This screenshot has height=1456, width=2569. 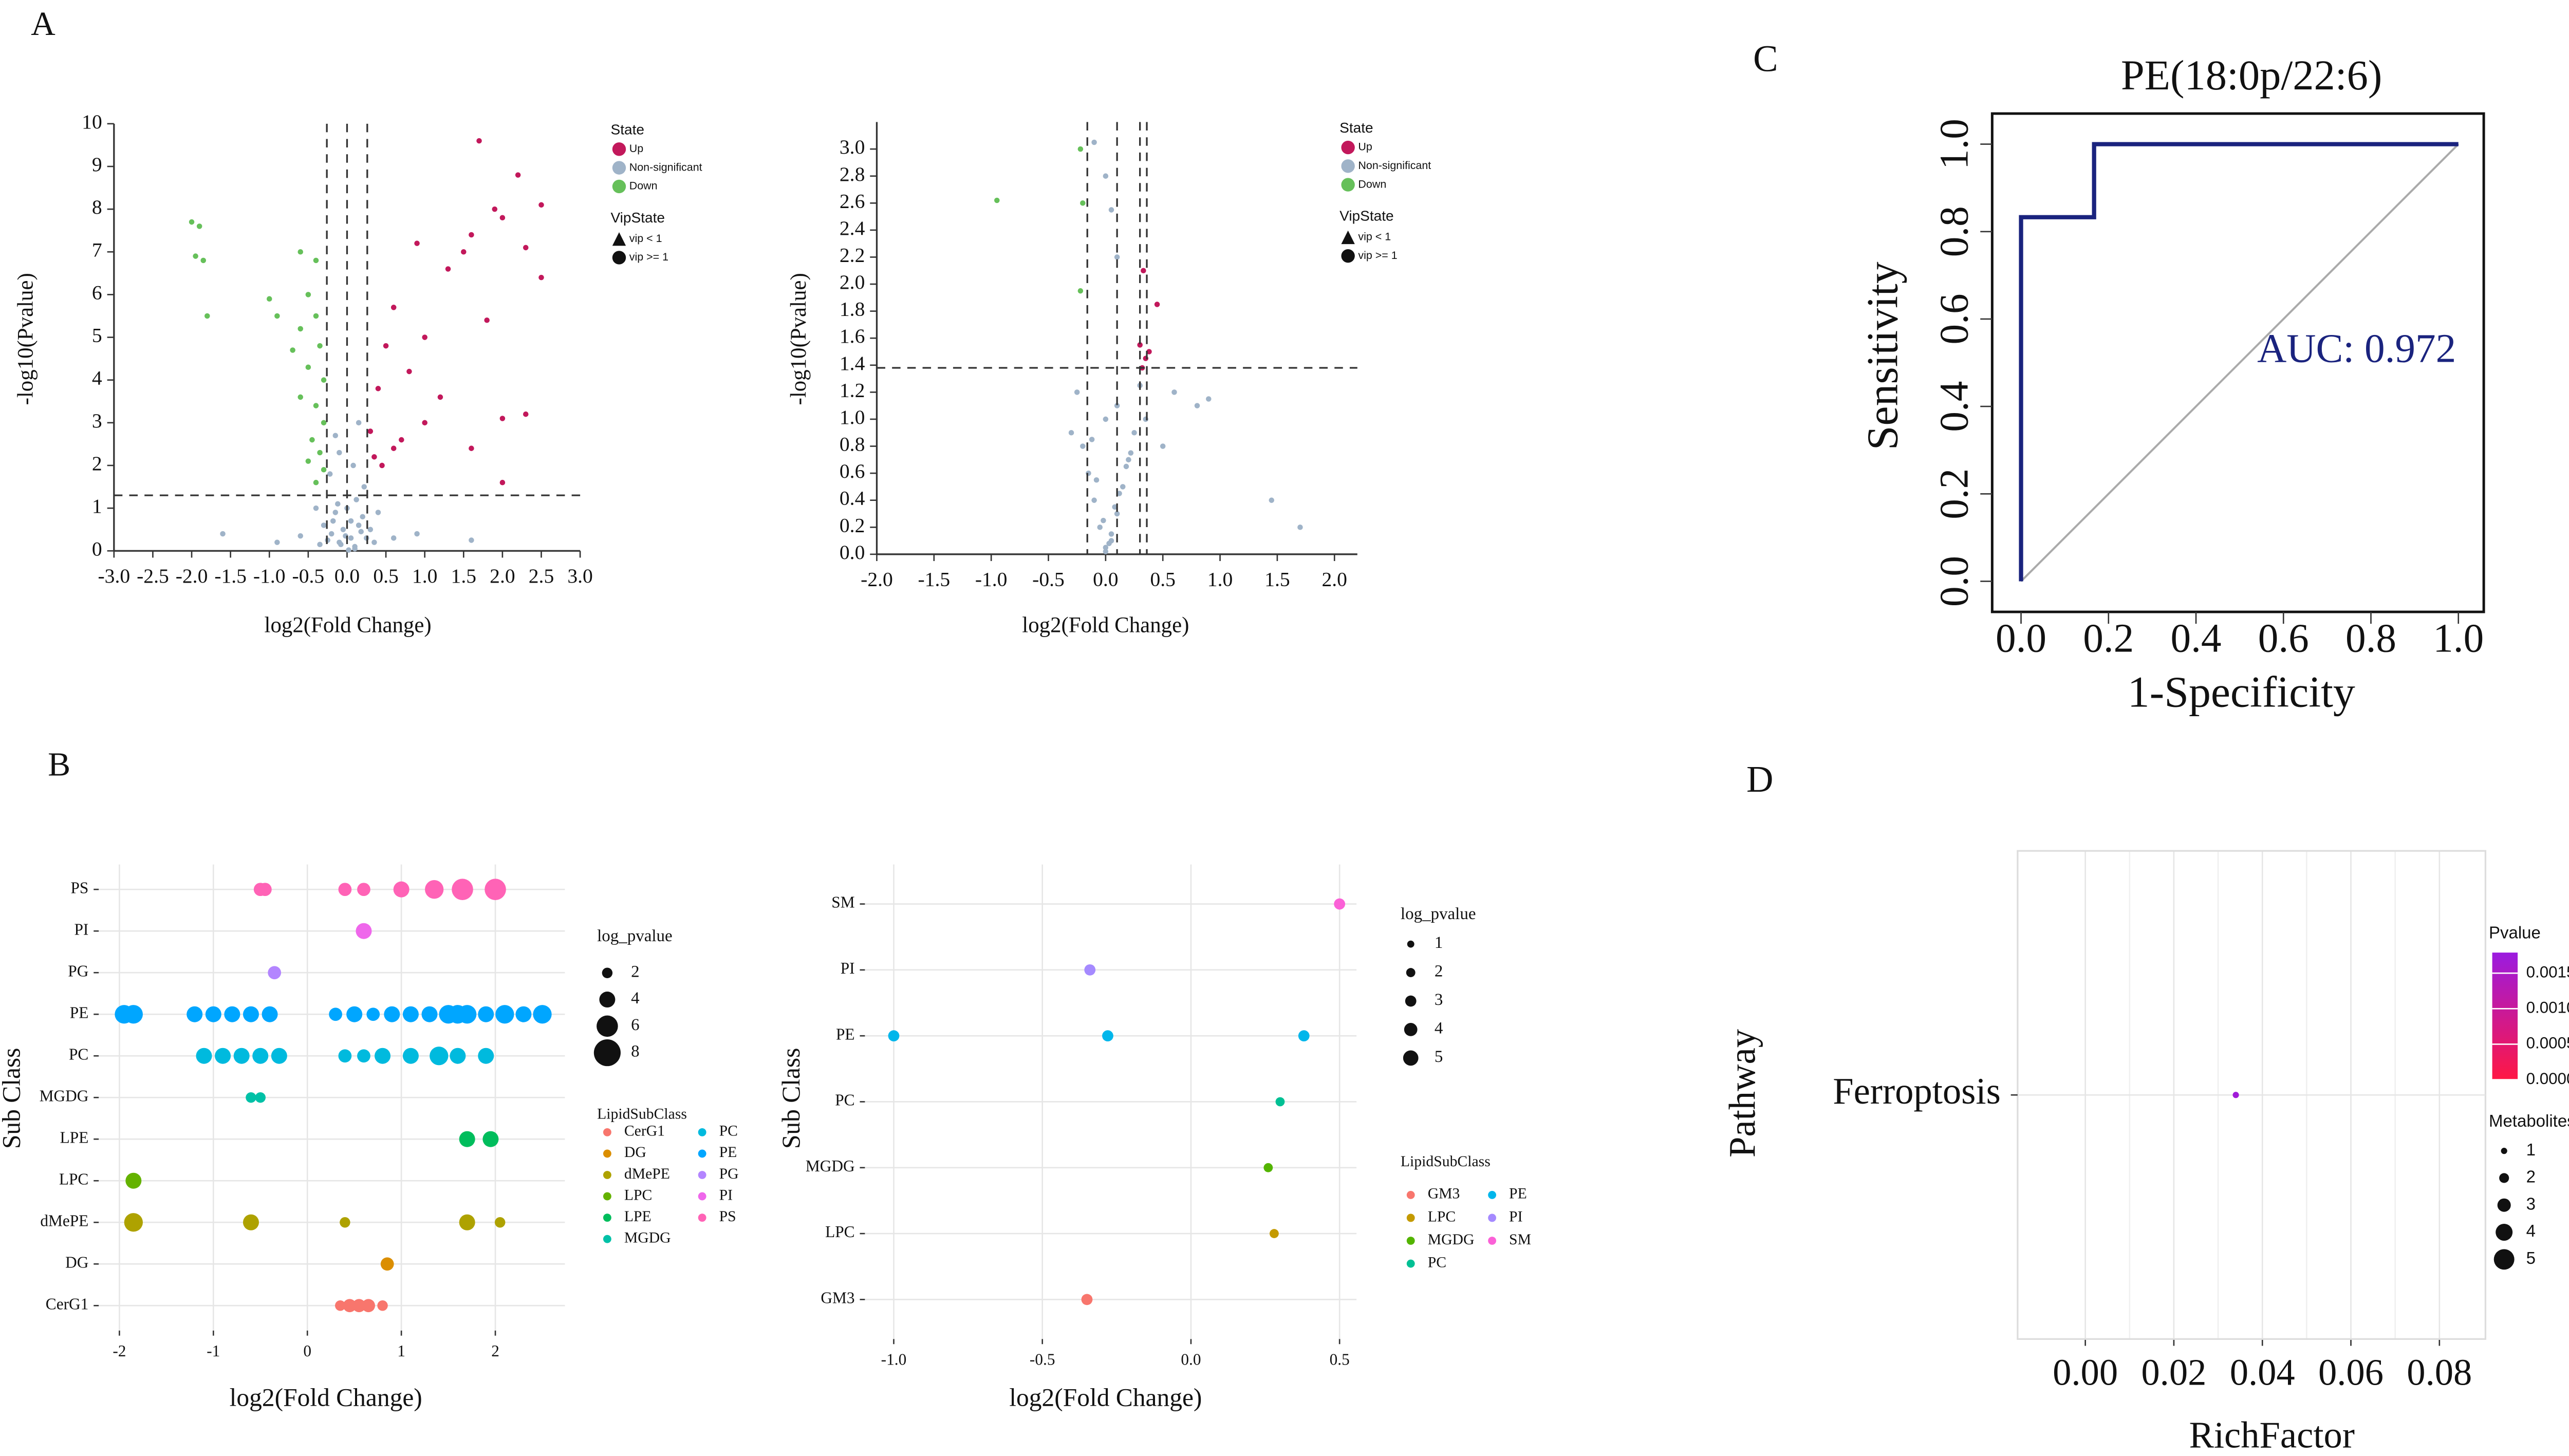 What do you see at coordinates (81, 929) in the screenshot?
I see `y-tick-label: PI` at bounding box center [81, 929].